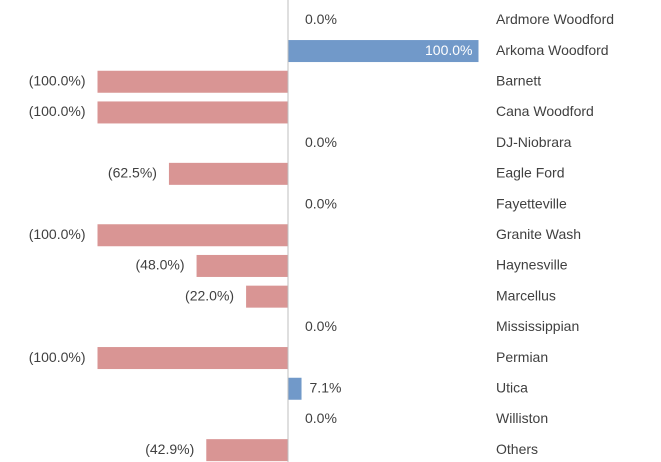 This screenshot has width=661, height=462. I want to click on value-label: (48.0%), so click(160, 265).